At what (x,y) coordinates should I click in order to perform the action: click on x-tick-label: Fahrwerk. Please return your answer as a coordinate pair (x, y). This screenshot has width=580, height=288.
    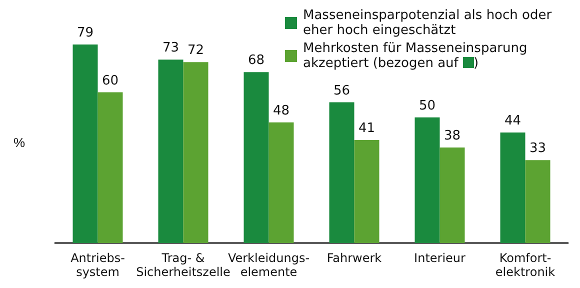
    Looking at the image, I should click on (354, 258).